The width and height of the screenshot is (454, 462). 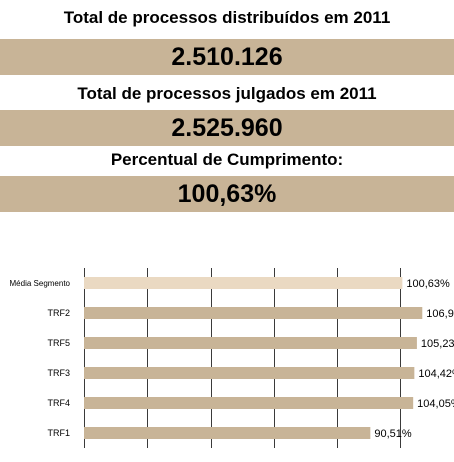 What do you see at coordinates (227, 93) in the screenshot?
I see `stat-title-julgados: Total de processos julgados em 2011` at bounding box center [227, 93].